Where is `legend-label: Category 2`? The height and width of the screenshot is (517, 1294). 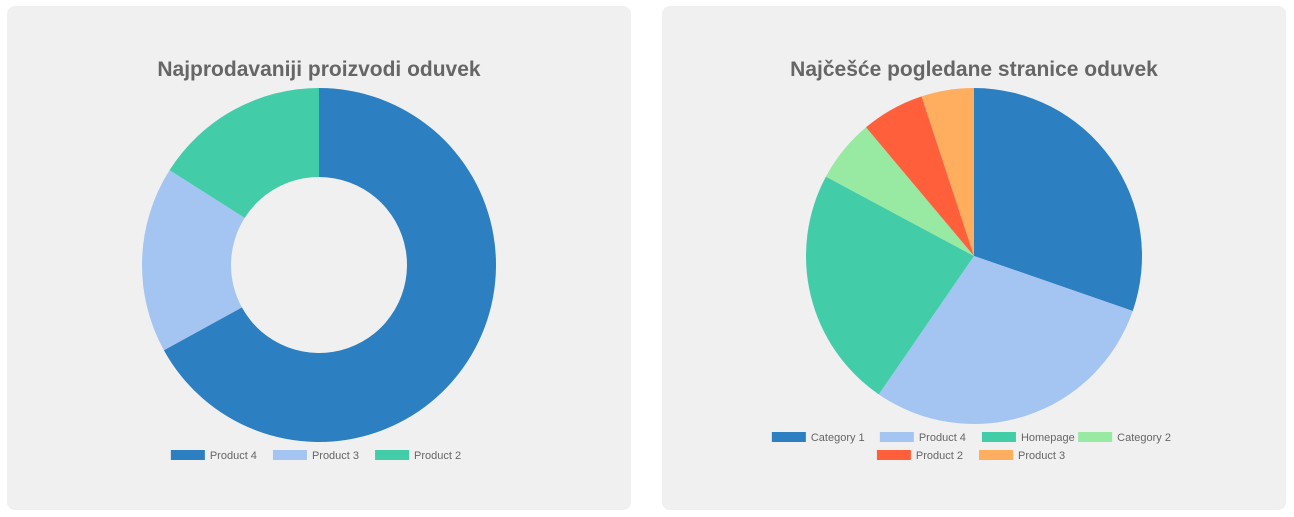 legend-label: Category 2 is located at coordinates (1144, 438).